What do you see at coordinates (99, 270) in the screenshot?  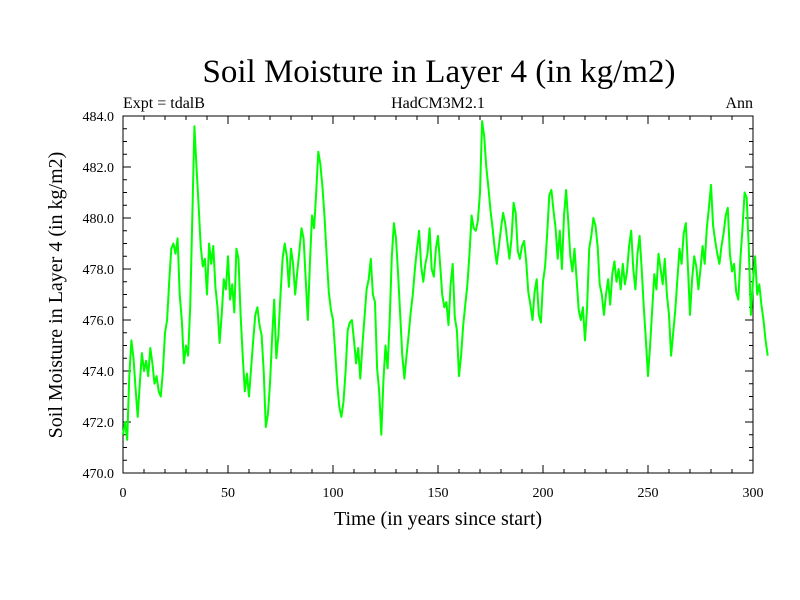 I see `y-tick-label: 478.0` at bounding box center [99, 270].